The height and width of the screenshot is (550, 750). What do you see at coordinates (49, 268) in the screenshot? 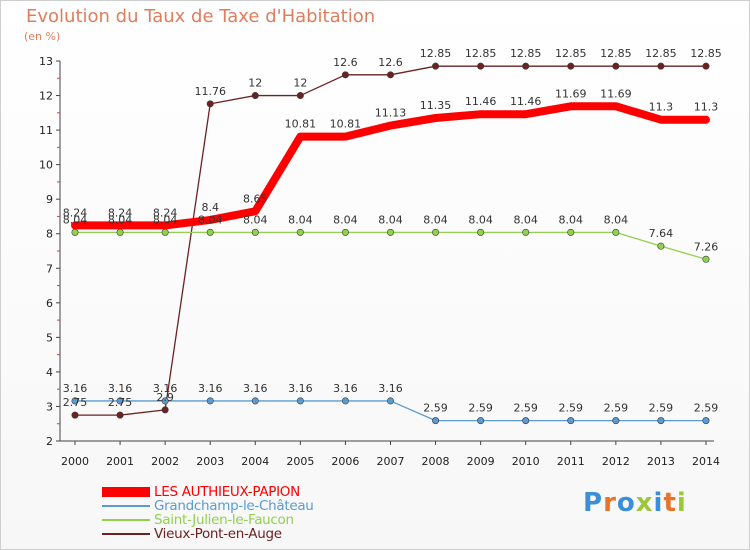
I see `y-tick-label: 7` at bounding box center [49, 268].